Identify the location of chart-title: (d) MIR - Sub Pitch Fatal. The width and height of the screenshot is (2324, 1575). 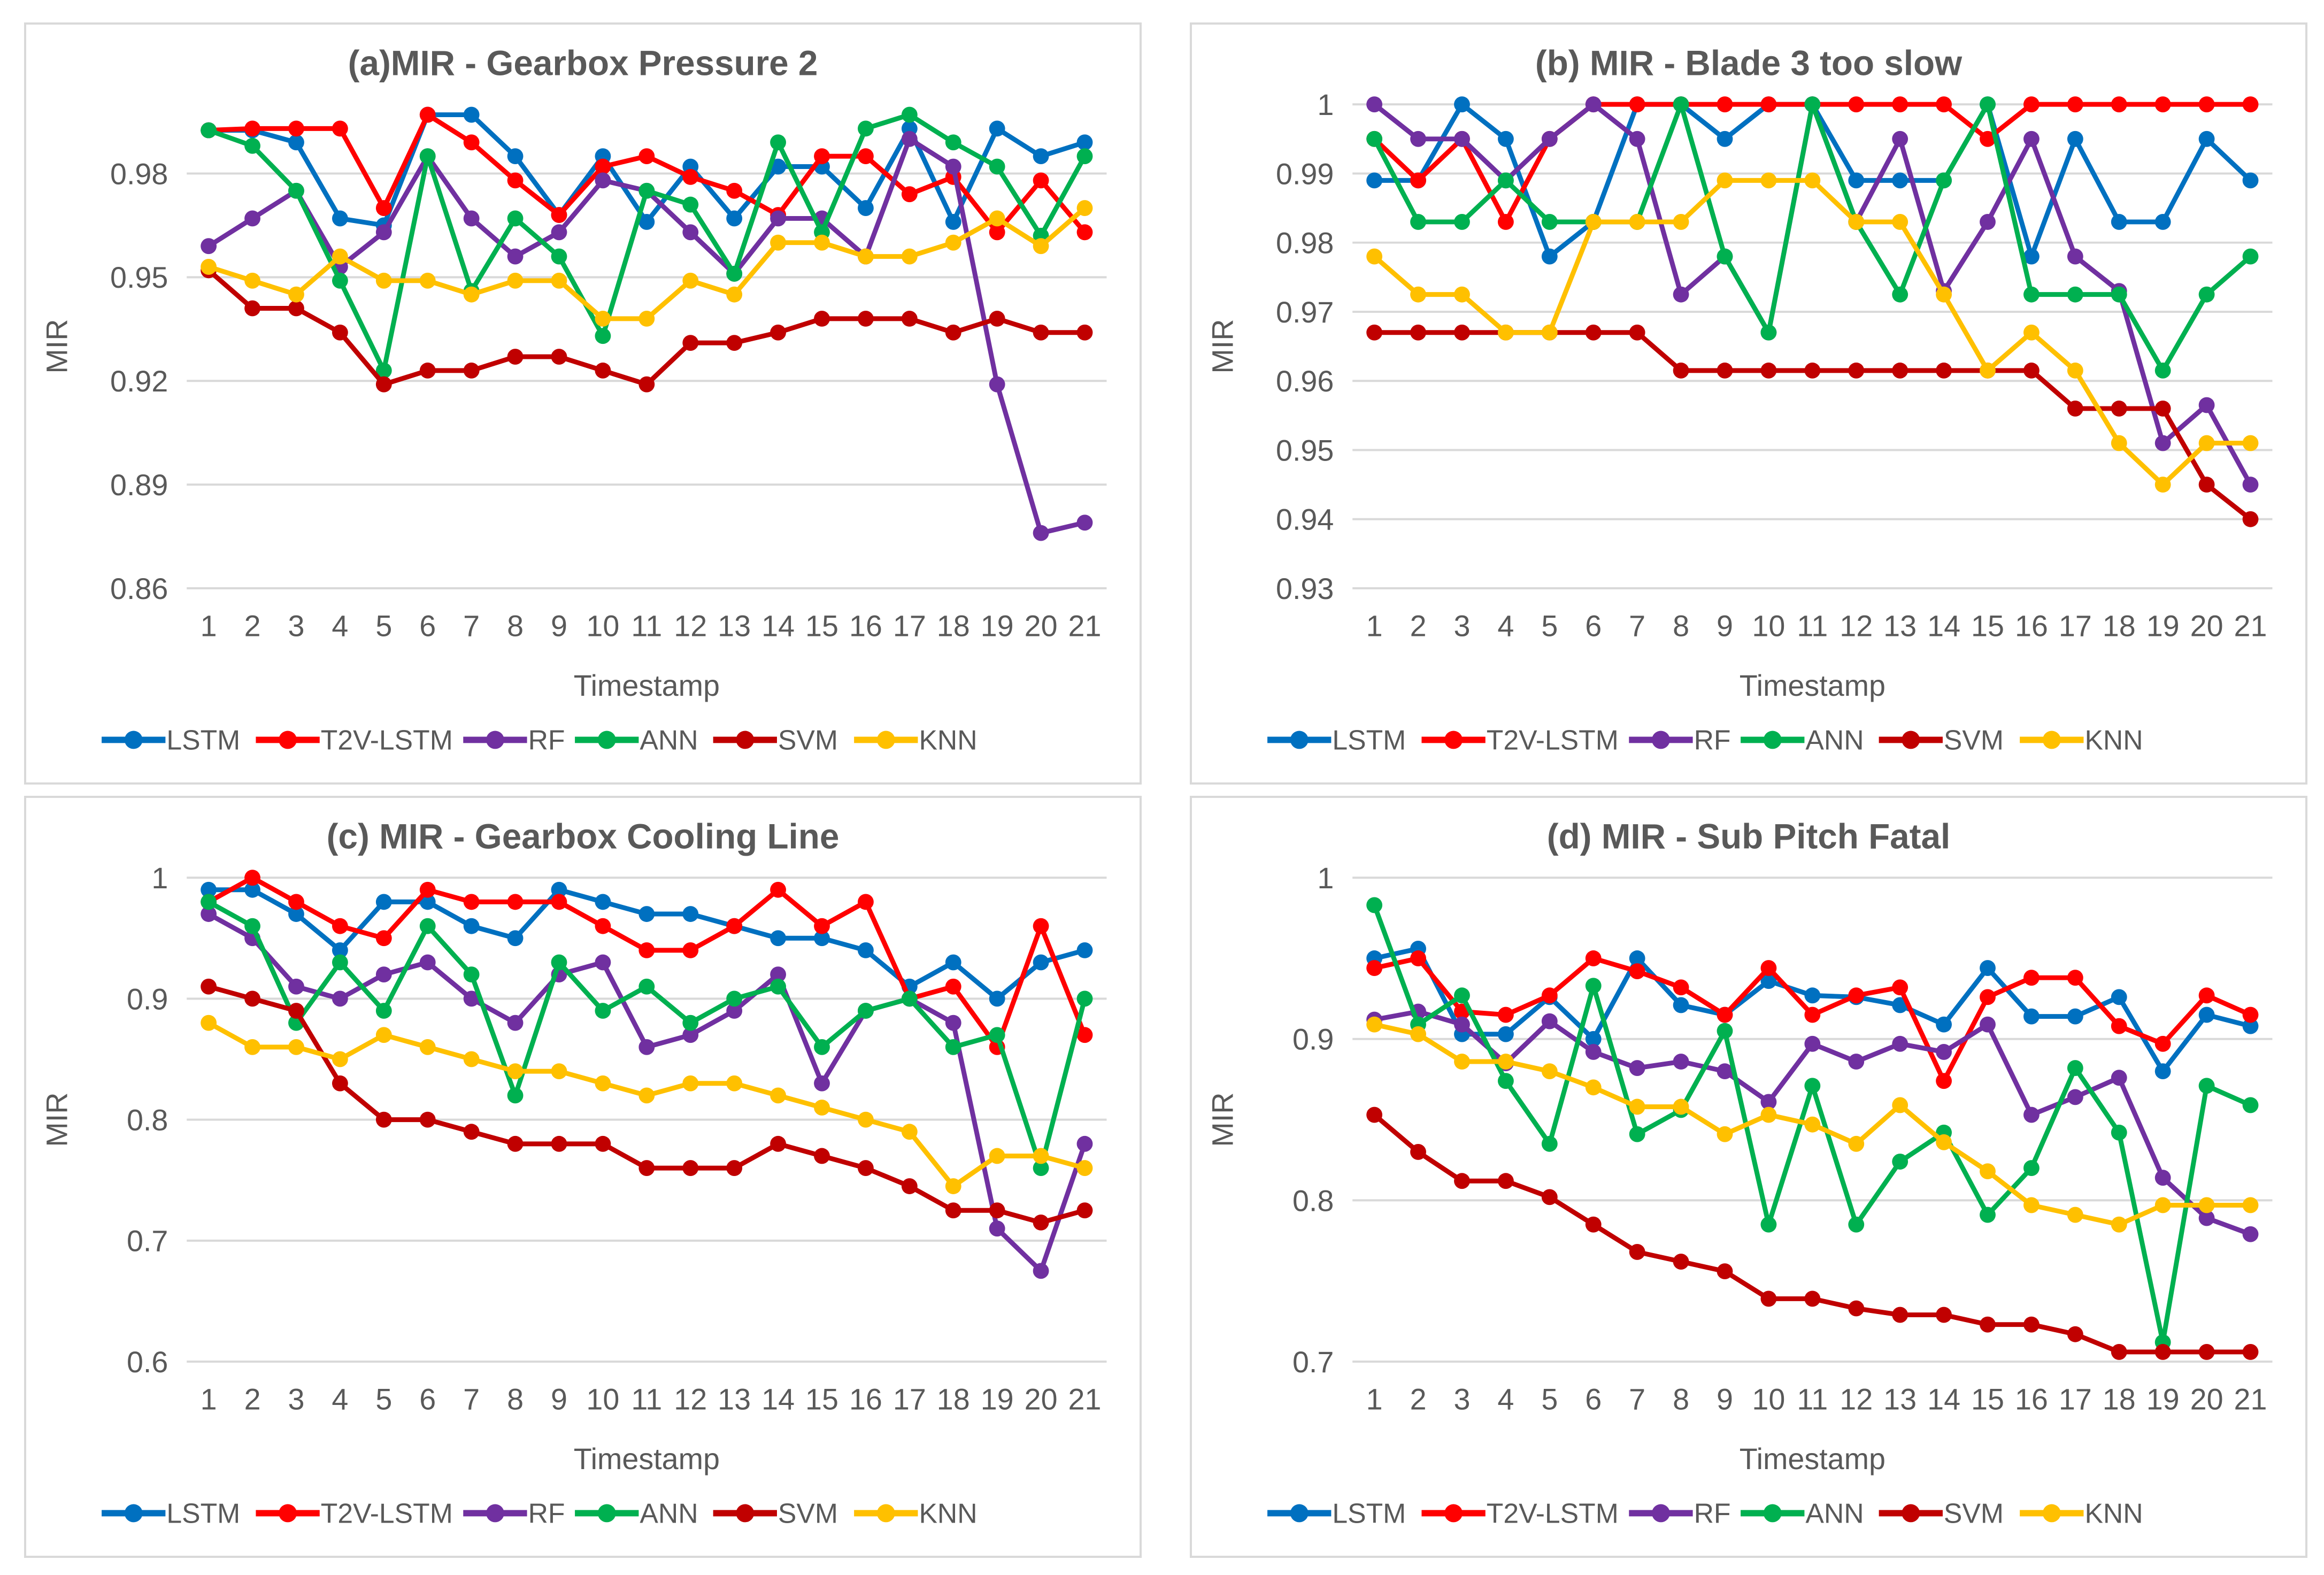
(1748, 837).